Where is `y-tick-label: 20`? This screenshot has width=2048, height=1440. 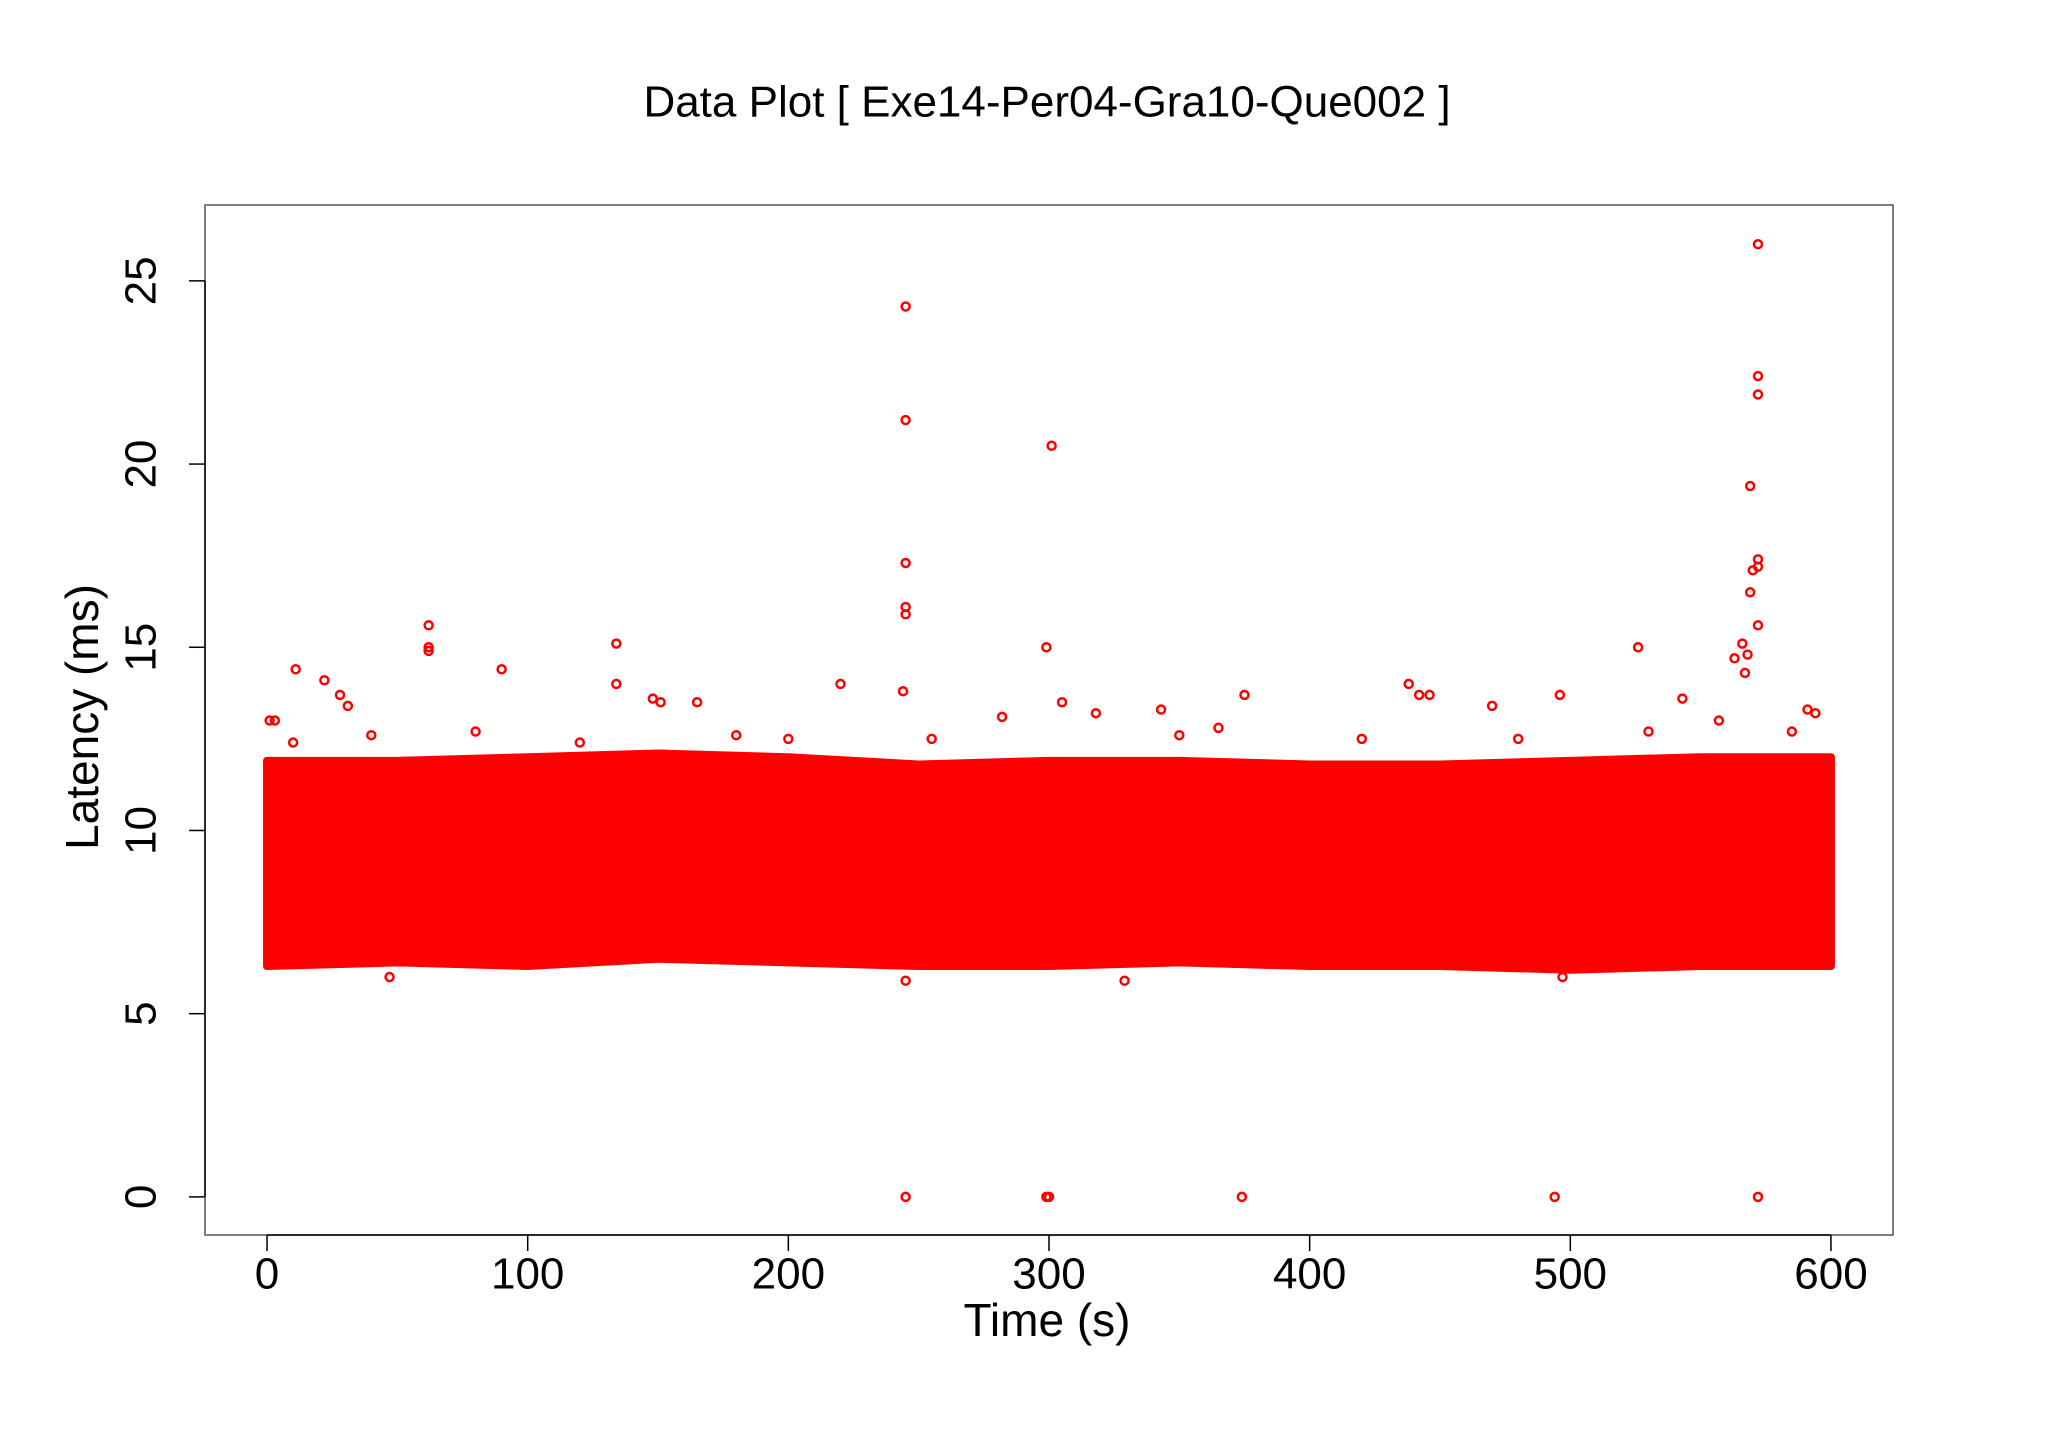
y-tick-label: 20 is located at coordinates (141, 464).